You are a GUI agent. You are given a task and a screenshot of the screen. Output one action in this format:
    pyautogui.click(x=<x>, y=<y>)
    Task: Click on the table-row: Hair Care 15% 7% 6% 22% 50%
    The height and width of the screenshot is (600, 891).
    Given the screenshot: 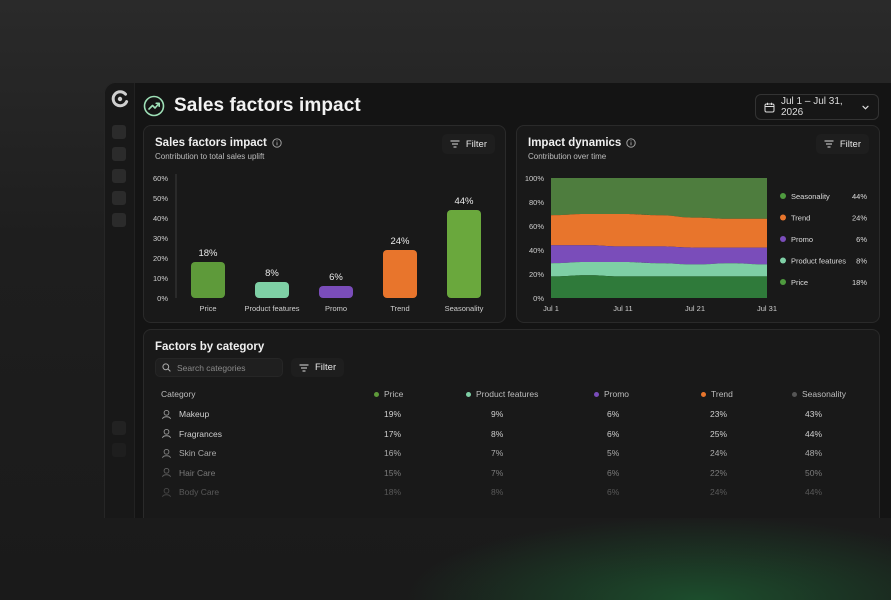 What is the action you would take?
    pyautogui.click(x=511, y=473)
    